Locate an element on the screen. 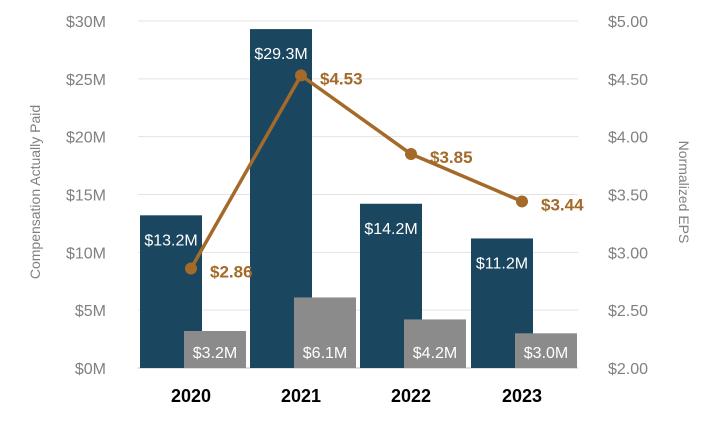 This screenshot has height=431, width=720. compensation-bar-label: $14.2M is located at coordinates (390, 229).